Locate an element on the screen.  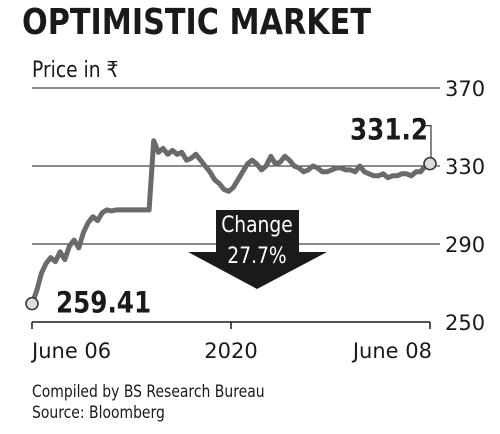
y-tick-label: 370 is located at coordinates (465, 89).